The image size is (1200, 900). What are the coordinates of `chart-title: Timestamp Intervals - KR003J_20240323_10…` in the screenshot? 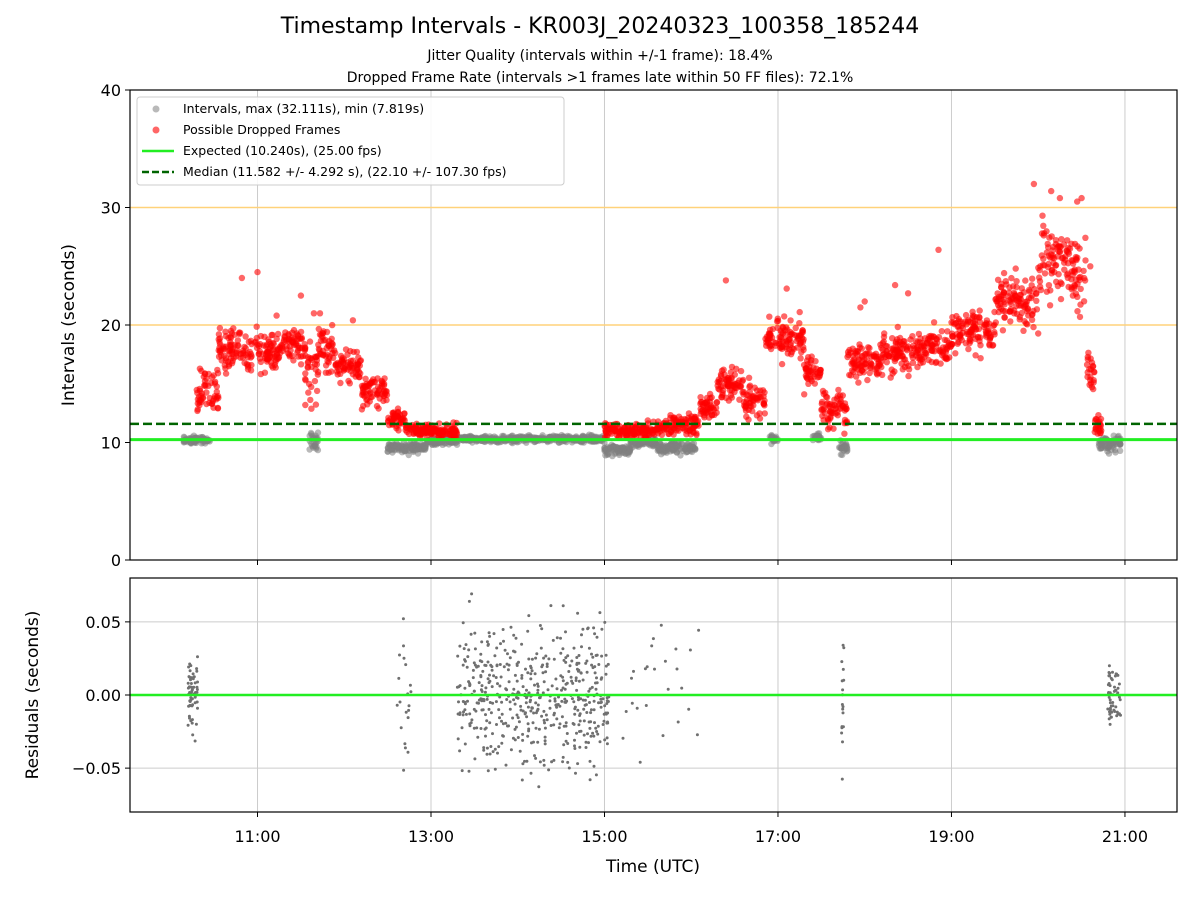 It's located at (600, 26).